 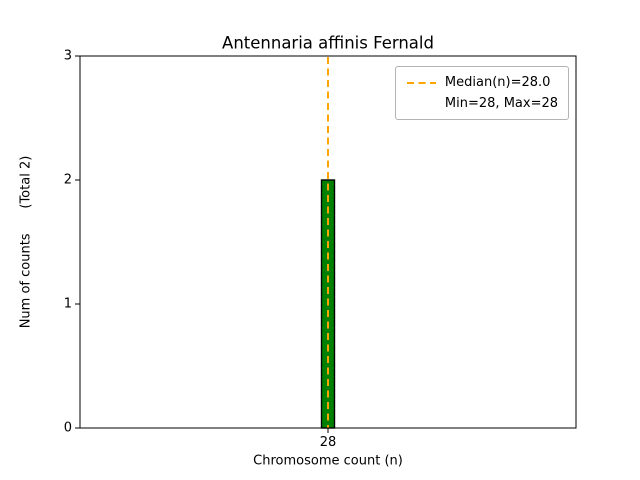 I want to click on x-tick-label: 28, so click(x=328, y=442).